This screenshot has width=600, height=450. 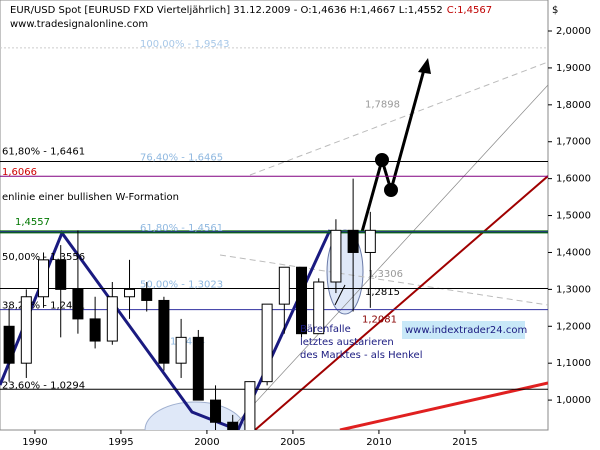 I want to click on y-tick-label: 1,8000, so click(x=573, y=105).